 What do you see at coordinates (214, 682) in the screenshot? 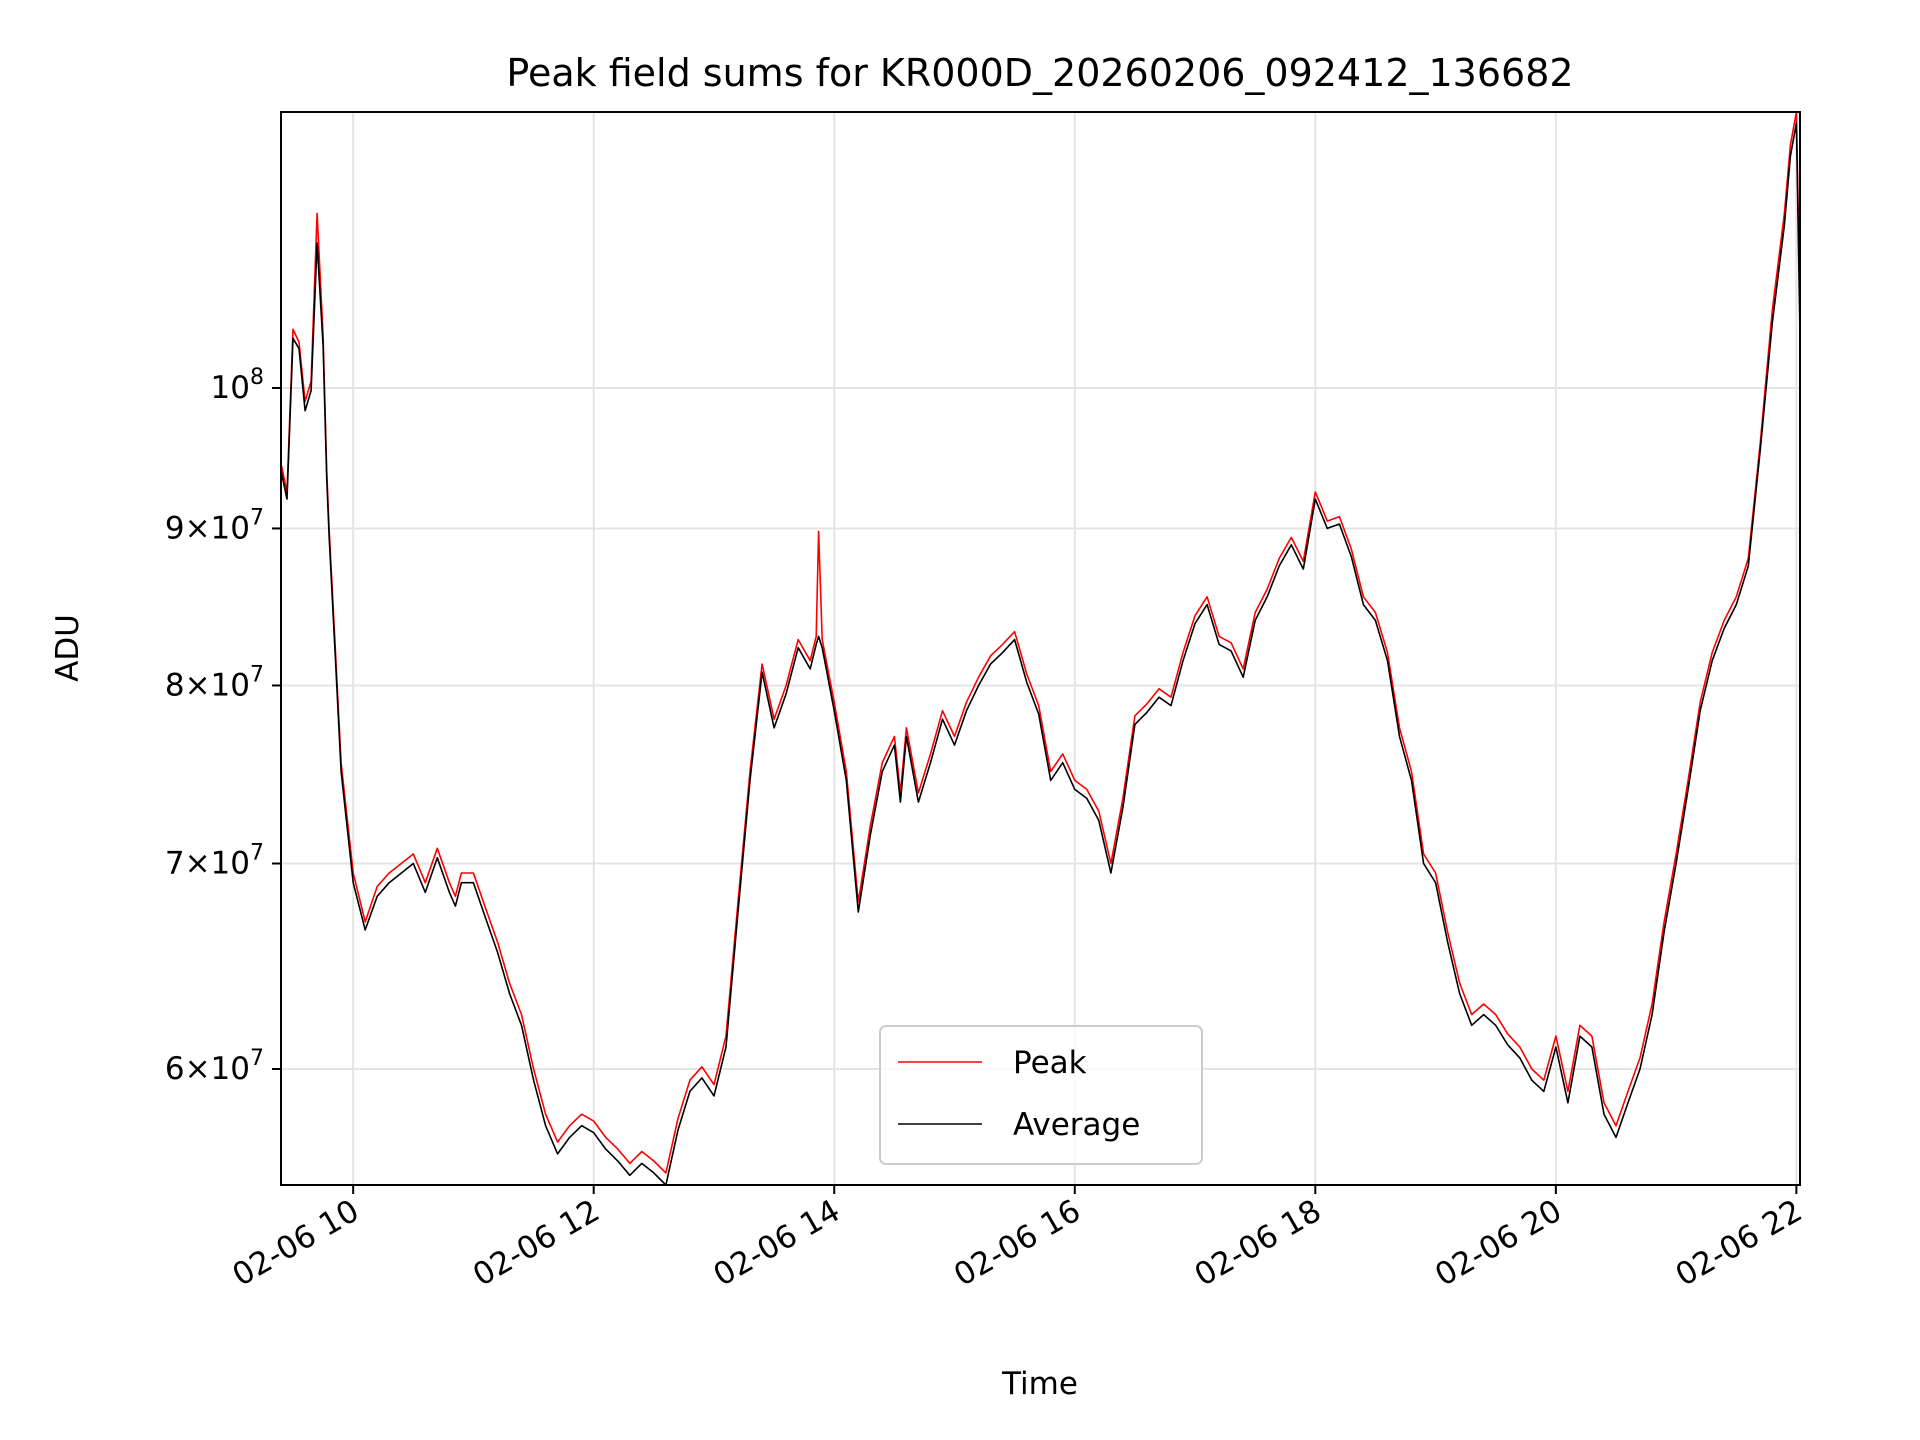
I see `y-tick-label: 8×10⁷` at bounding box center [214, 682].